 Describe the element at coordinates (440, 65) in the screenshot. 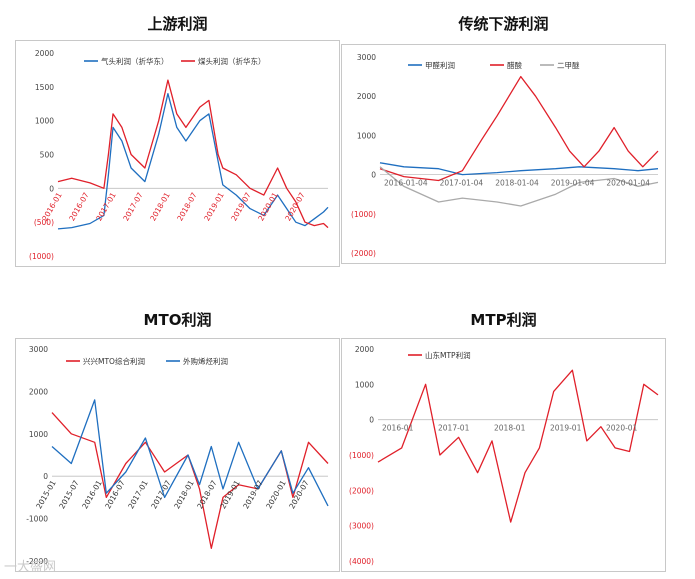

I see `legend-label: 甲醛利润` at that location.